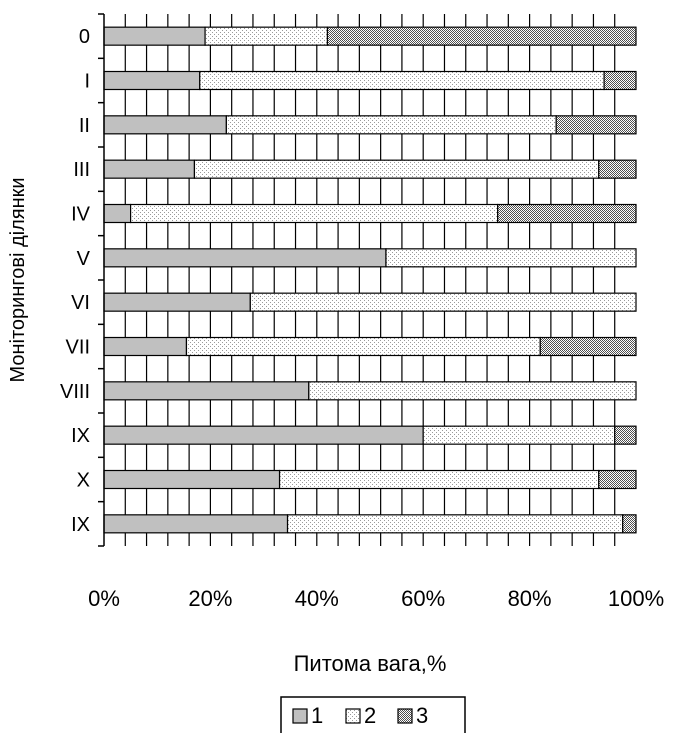  Describe the element at coordinates (370, 715) in the screenshot. I see `legend-label: 2` at that location.